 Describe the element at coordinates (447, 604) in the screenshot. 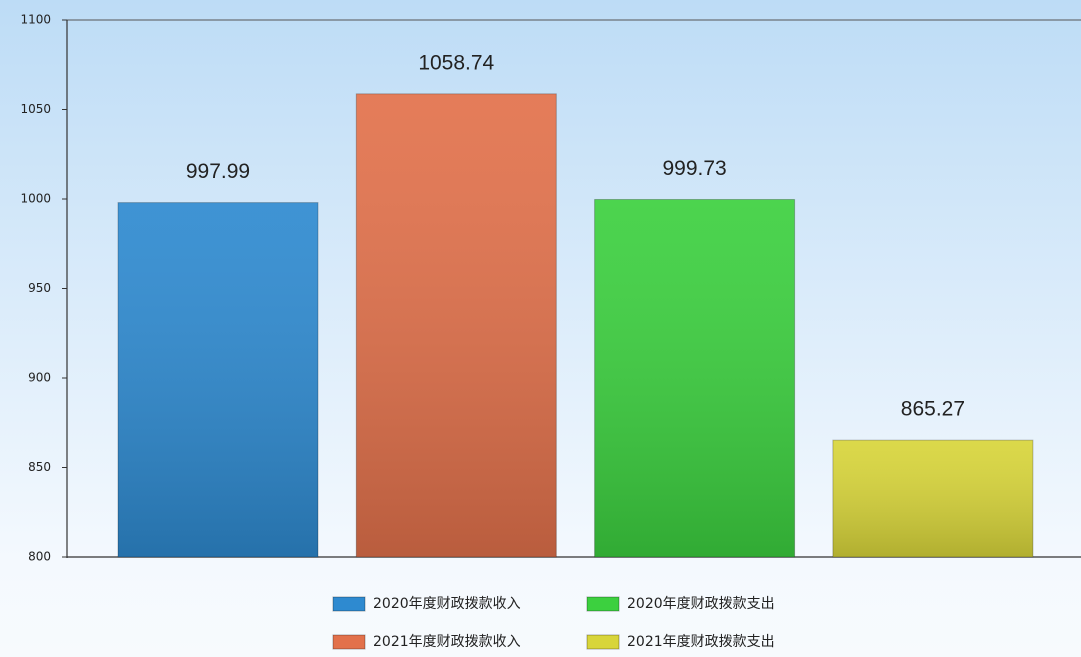

I see `legend-label: 2020年度财政拨款收入` at that location.